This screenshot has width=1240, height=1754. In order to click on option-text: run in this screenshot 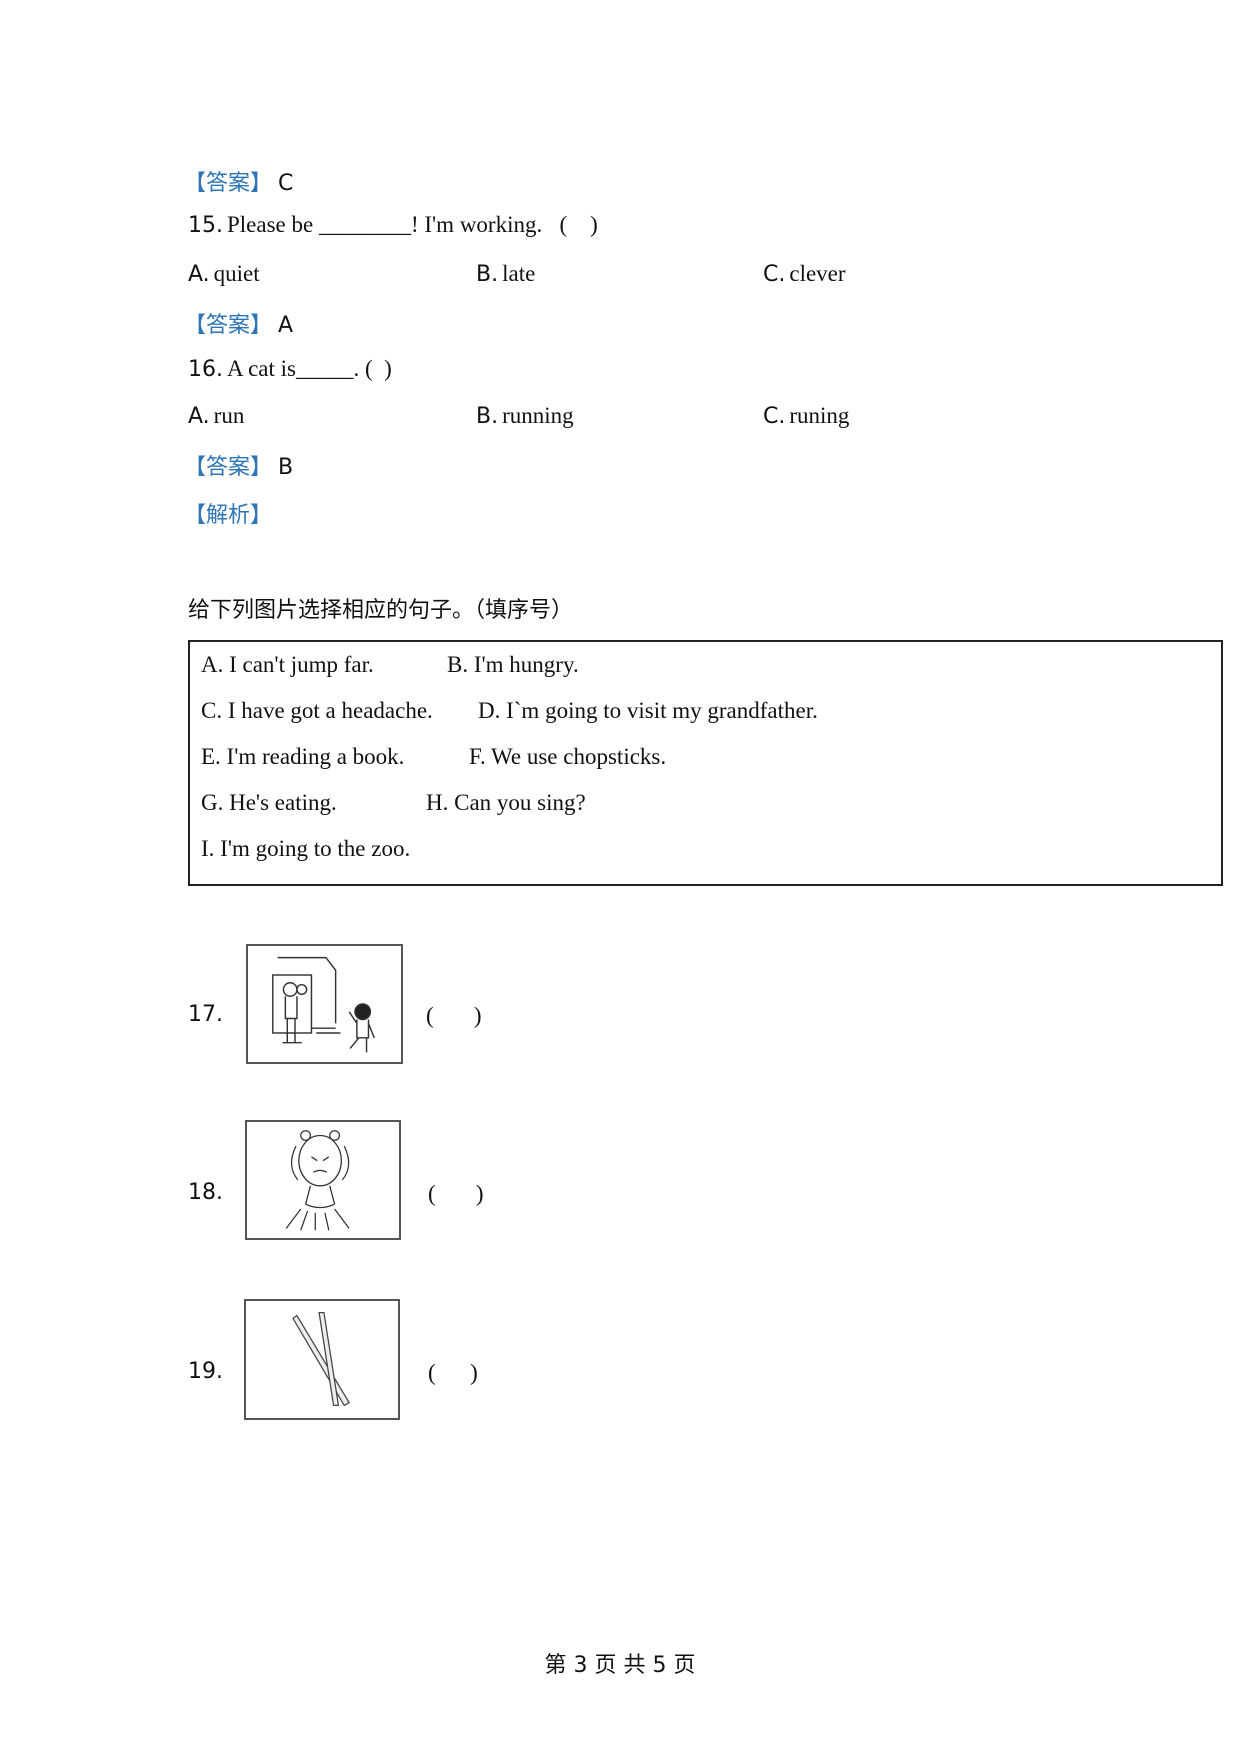, I will do `click(229, 415)`.